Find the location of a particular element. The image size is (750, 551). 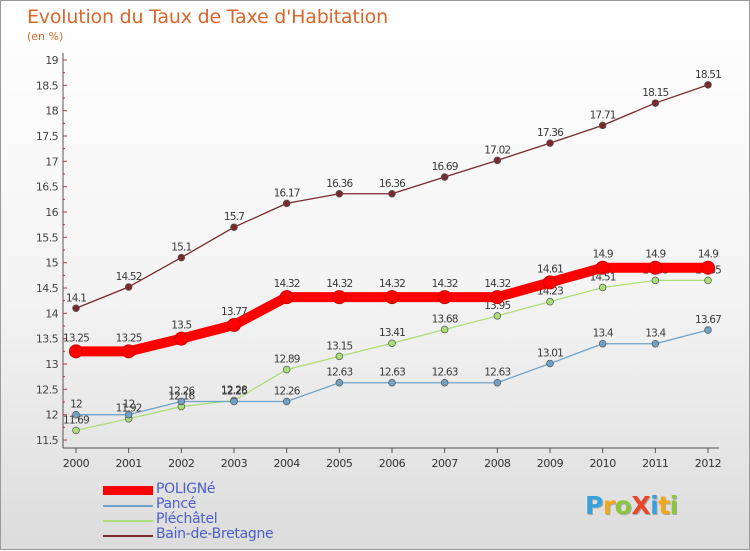

data-label: 15.1 is located at coordinates (181, 248).